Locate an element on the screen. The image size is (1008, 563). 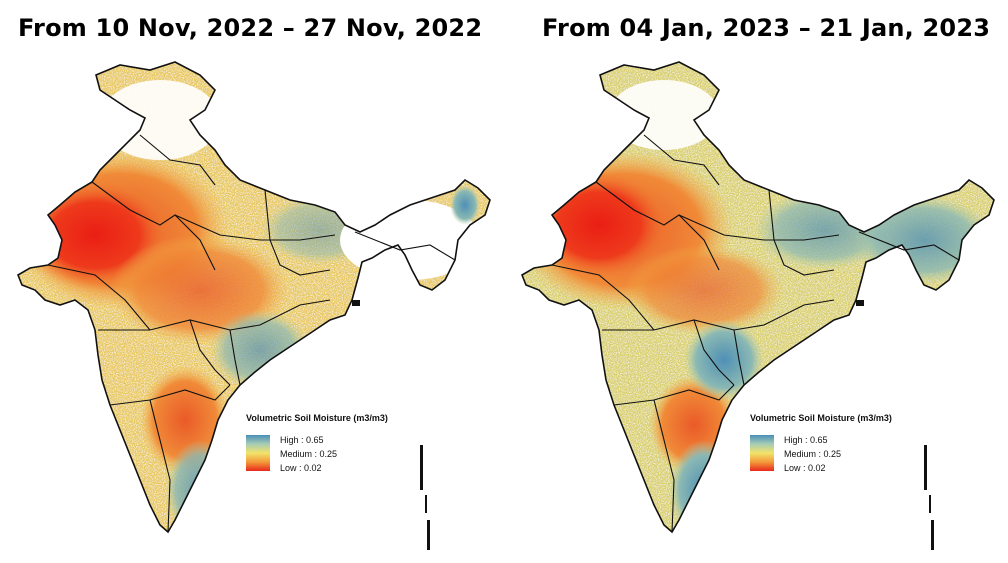
panel-title: From 04 Jan, 2023 – 21 Jan, 2023 is located at coordinates (766, 28).